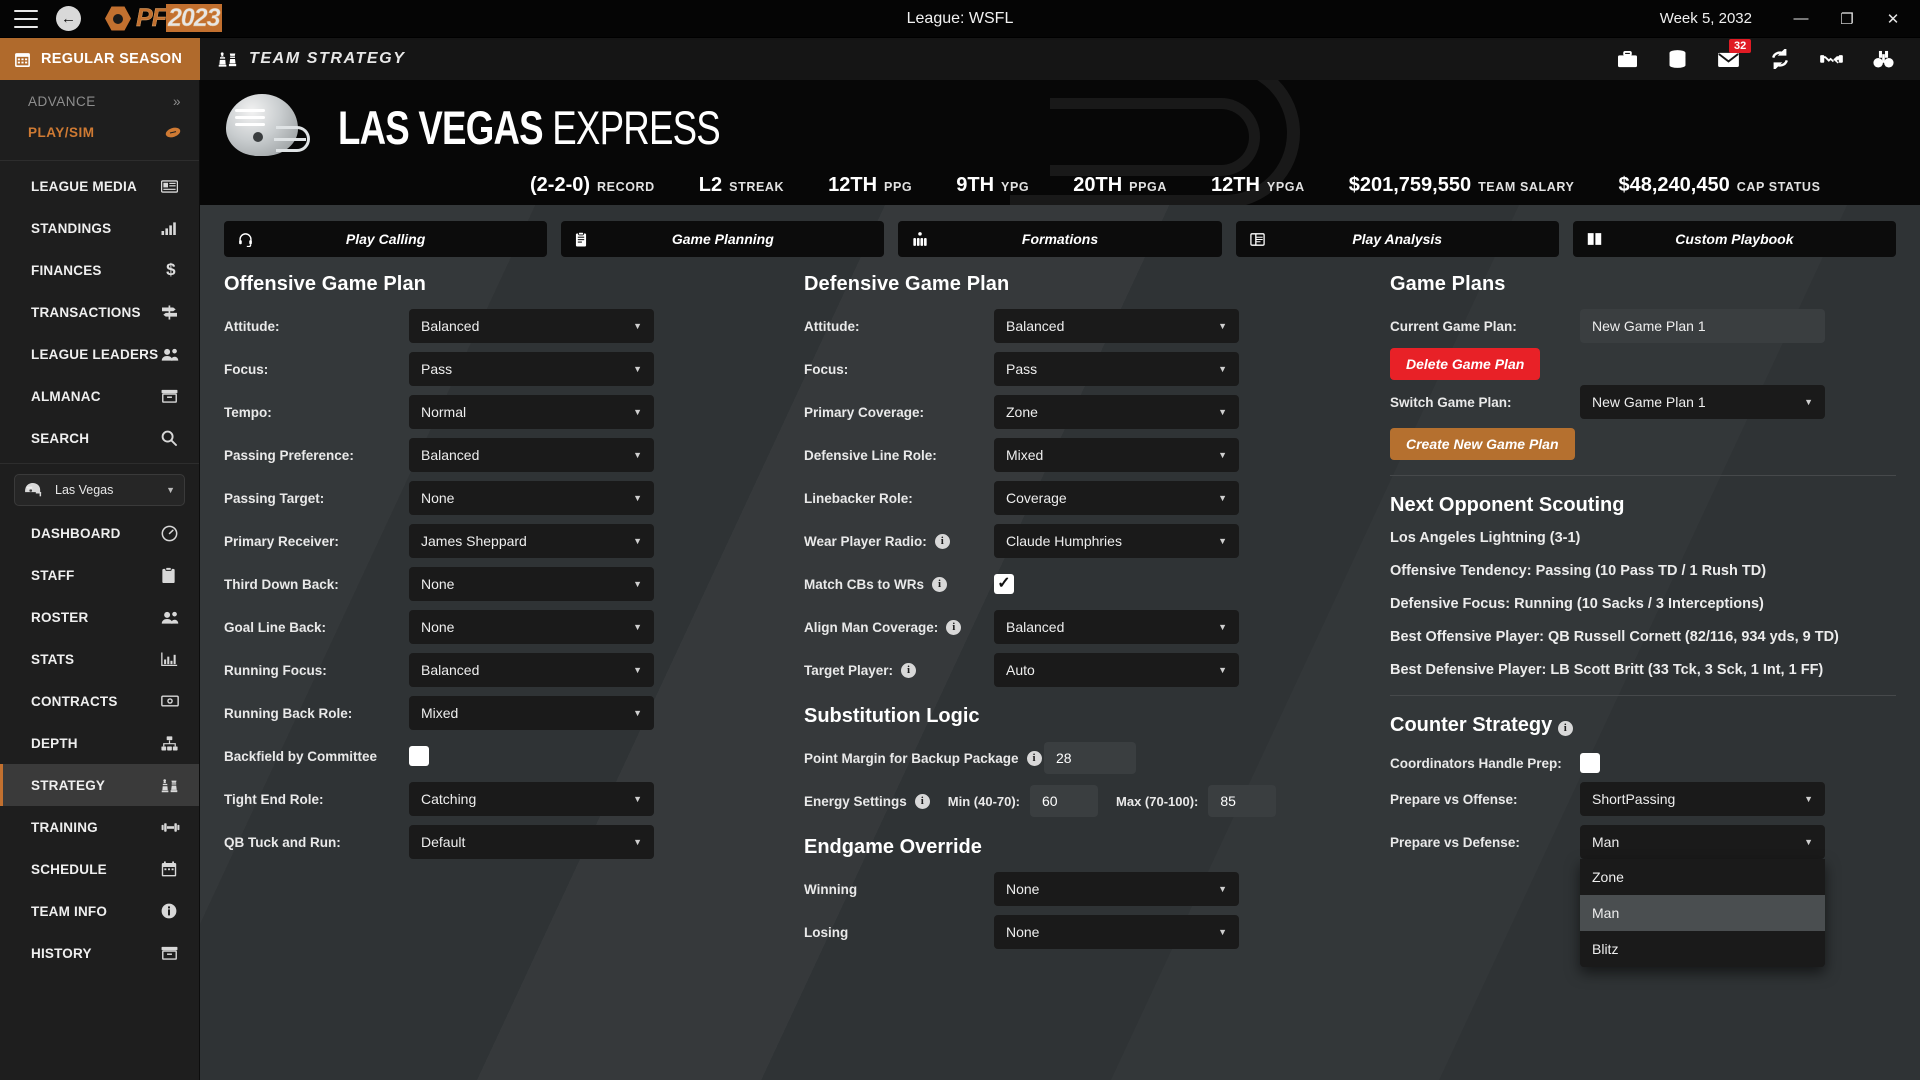  What do you see at coordinates (741, 185) in the screenshot?
I see `stat-streak: L2 STREAK` at bounding box center [741, 185].